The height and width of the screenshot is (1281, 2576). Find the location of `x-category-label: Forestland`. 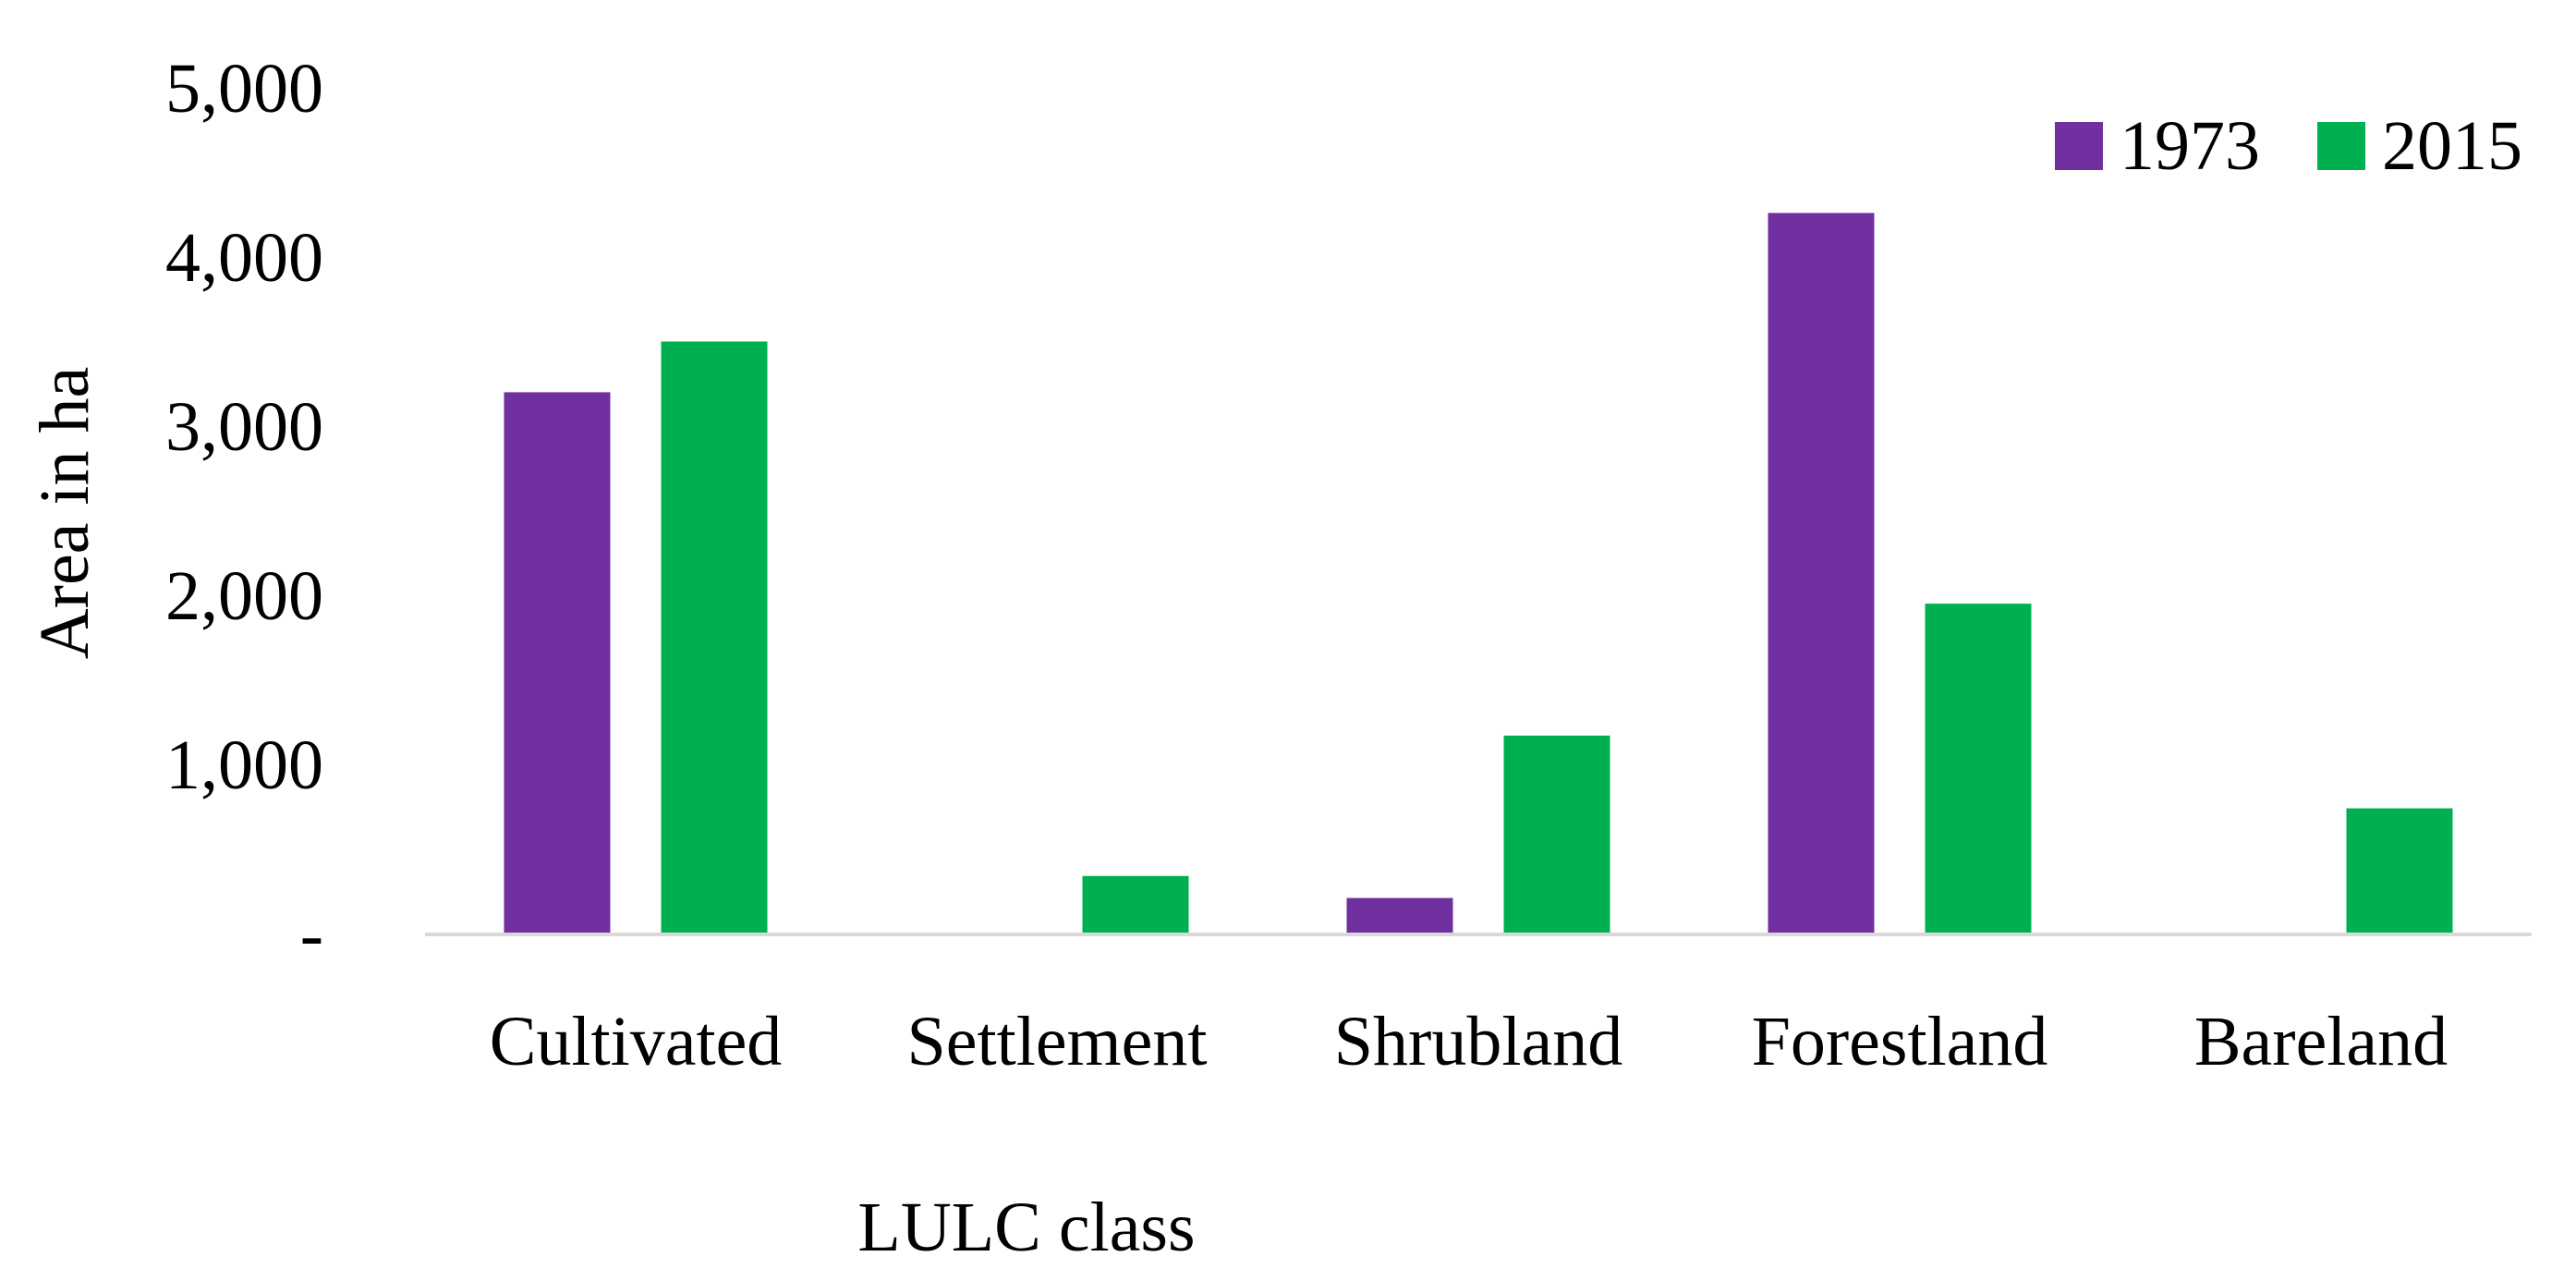

x-category-label: Forestland is located at coordinates (1900, 1042).